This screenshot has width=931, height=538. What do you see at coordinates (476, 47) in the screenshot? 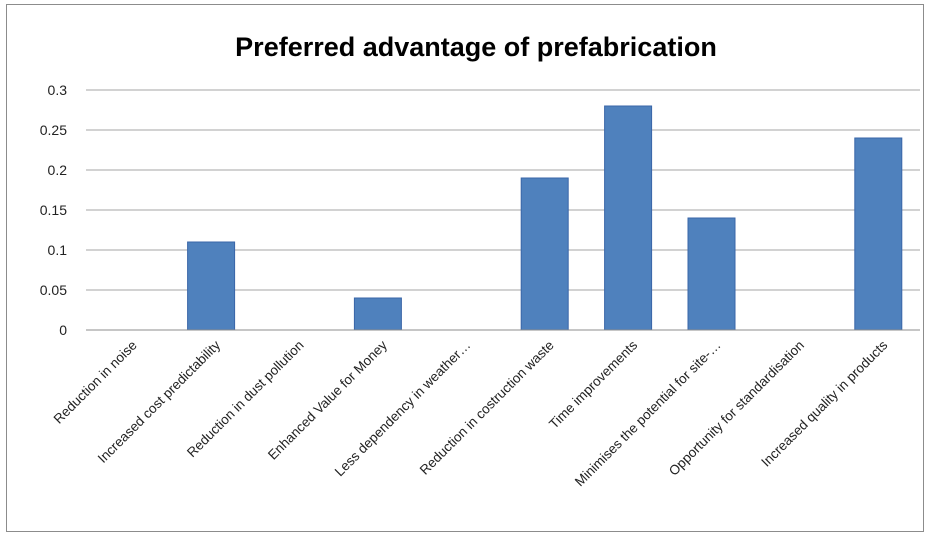
I see `chart-title: Preferred advantage of prefabrication` at bounding box center [476, 47].